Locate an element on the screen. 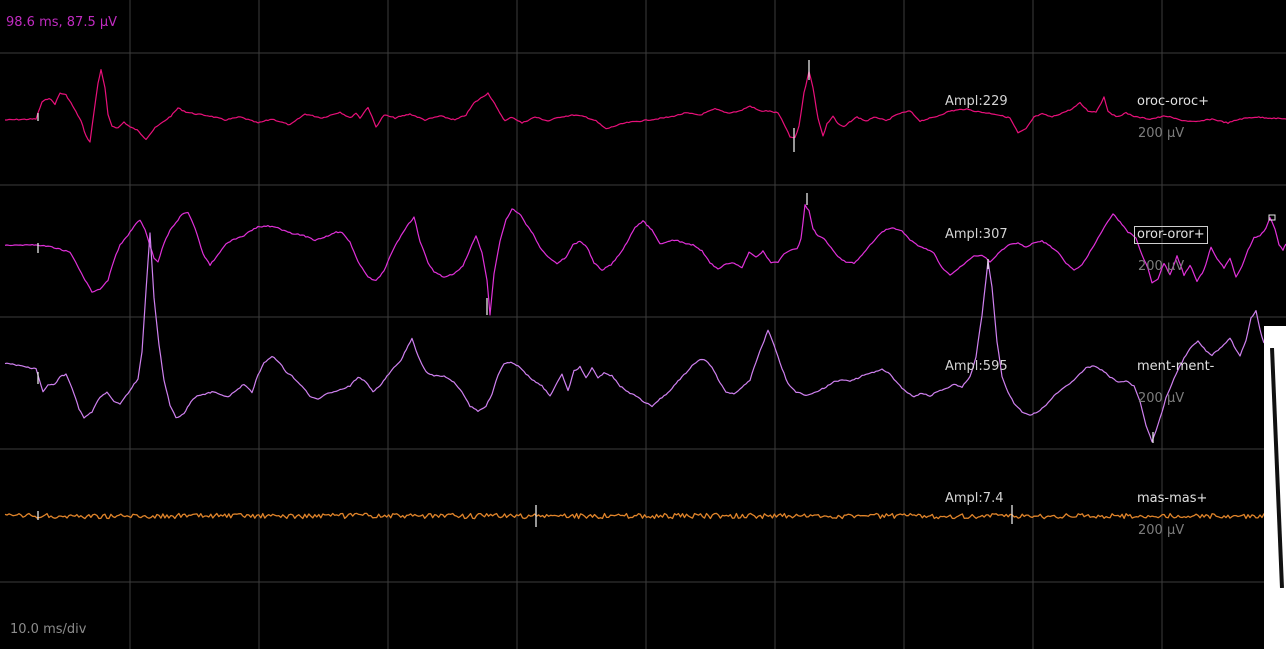 The height and width of the screenshot is (649, 1286). channel-3-name: ment-ment- is located at coordinates (1176, 366).